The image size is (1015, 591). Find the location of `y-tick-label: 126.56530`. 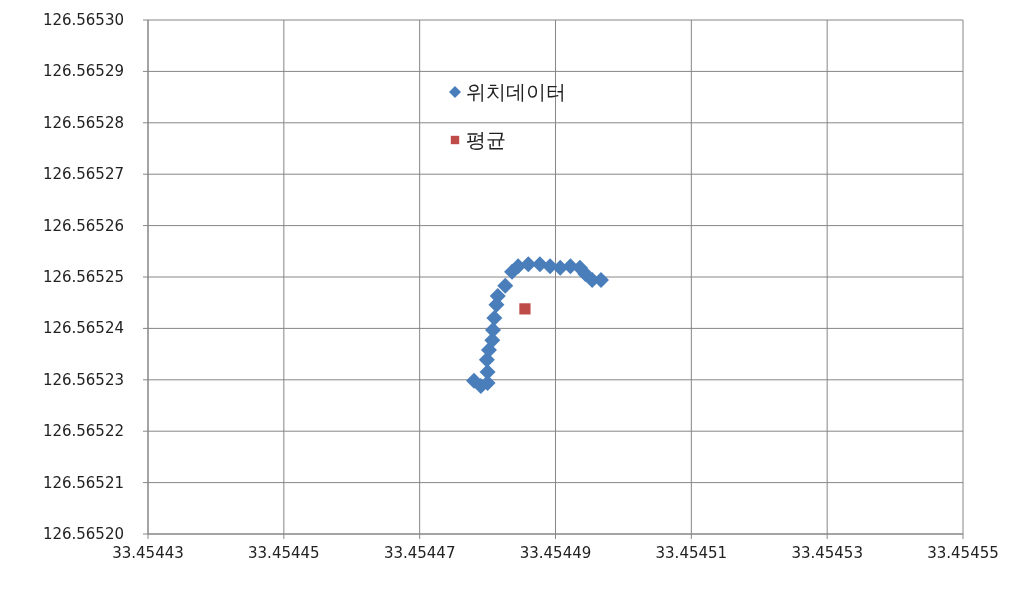

y-tick-label: 126.56530 is located at coordinates (83, 20).